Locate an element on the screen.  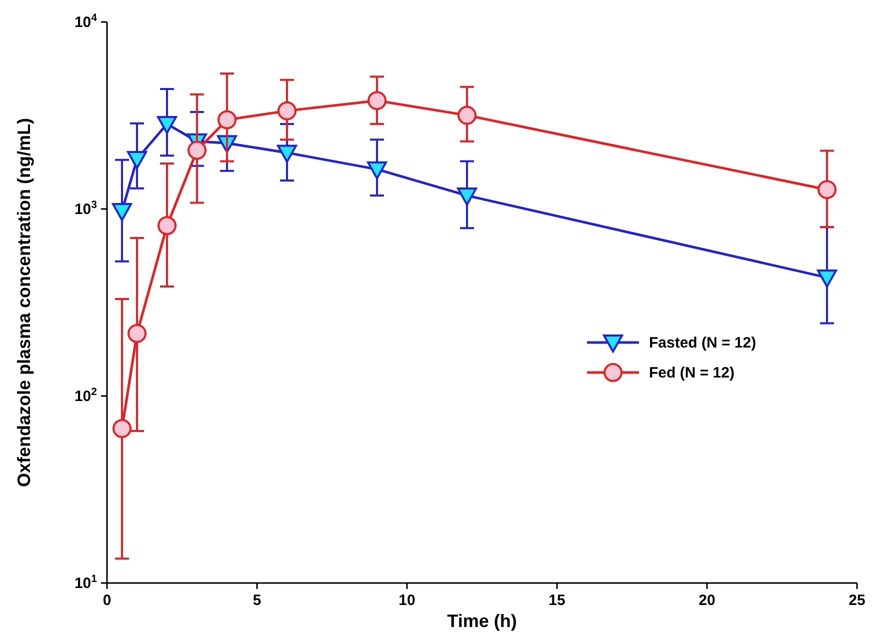
y-tick-label: 10$^{1}$ is located at coordinates (86, 582).